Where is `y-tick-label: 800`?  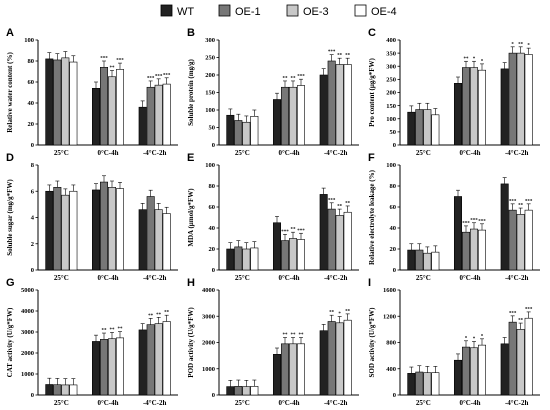 y-tick-label: 800 is located at coordinates (391, 343).